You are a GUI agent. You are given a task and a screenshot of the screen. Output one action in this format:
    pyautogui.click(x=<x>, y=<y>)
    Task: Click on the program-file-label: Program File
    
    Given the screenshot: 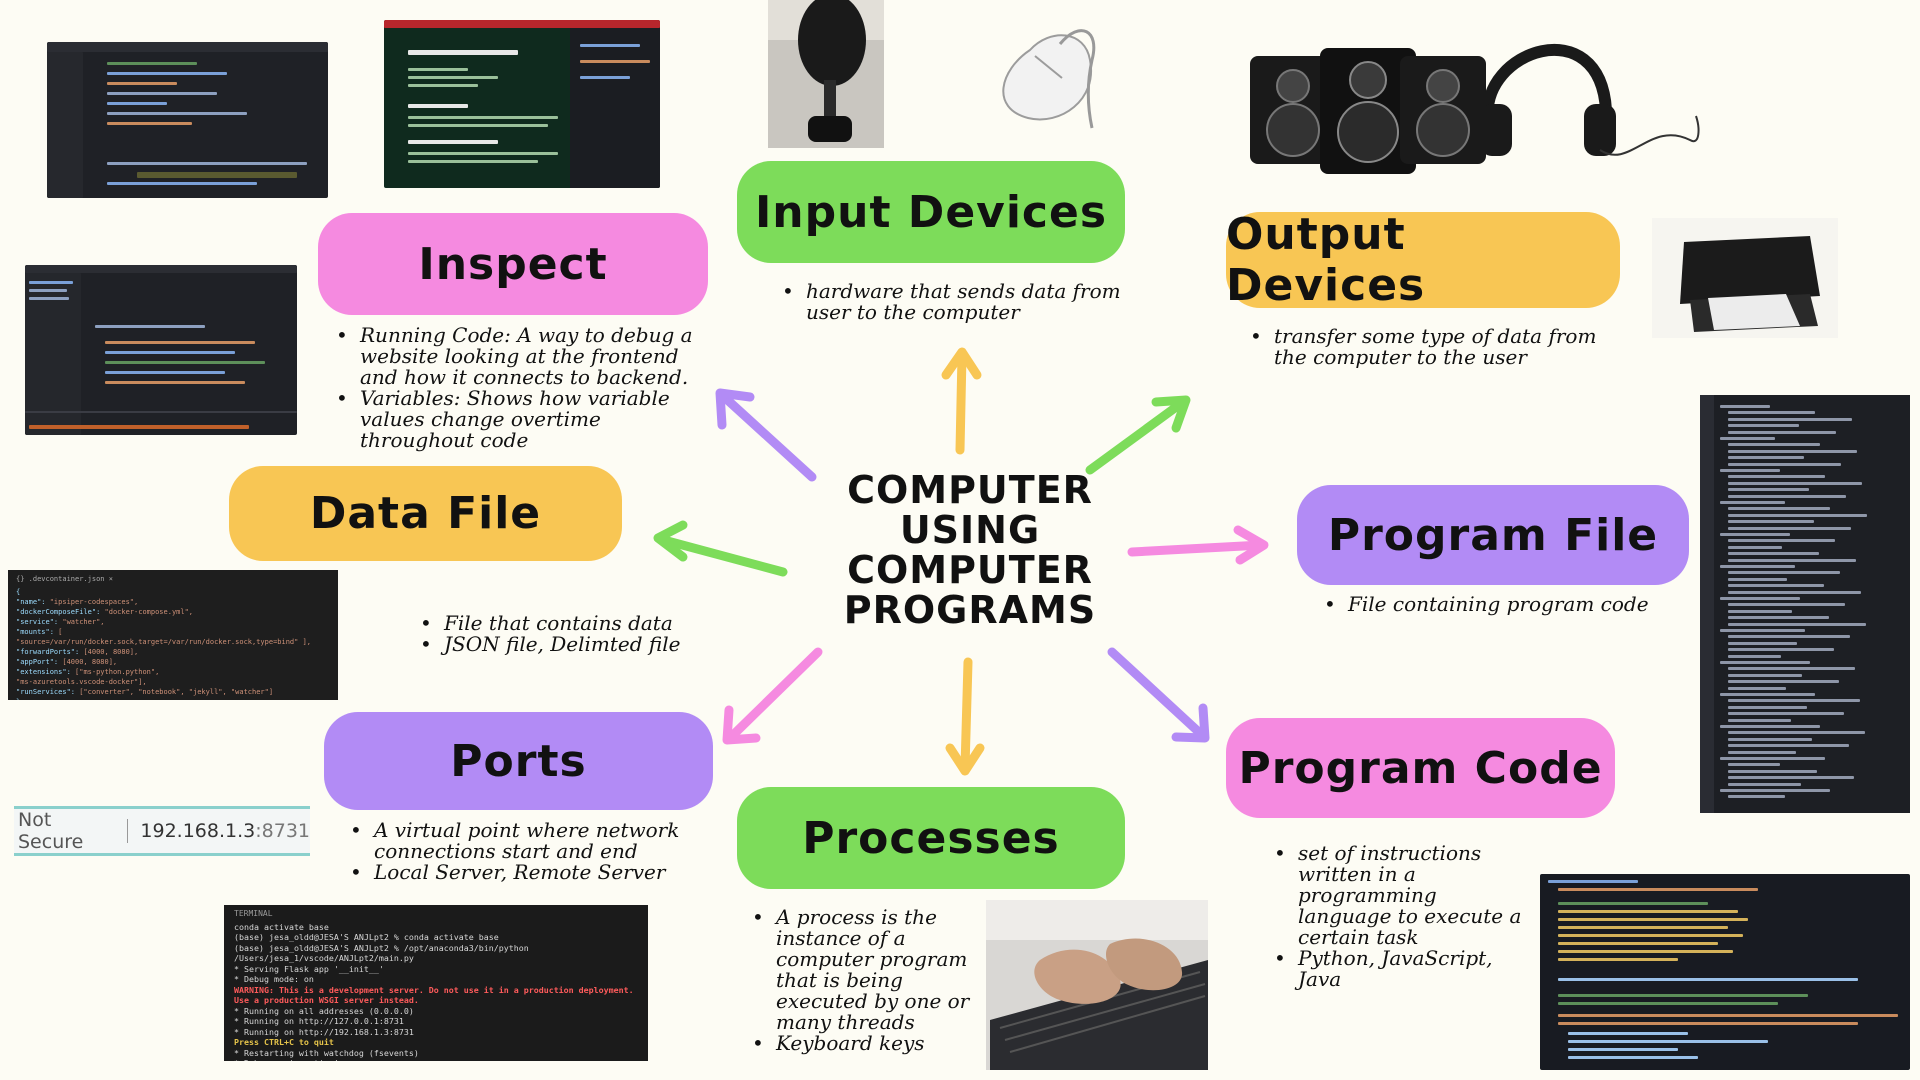 What is the action you would take?
    pyautogui.click(x=1493, y=535)
    